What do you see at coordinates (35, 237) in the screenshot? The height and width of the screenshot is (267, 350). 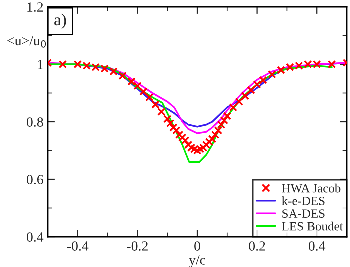 I see `y-tick-label: 0.4` at bounding box center [35, 237].